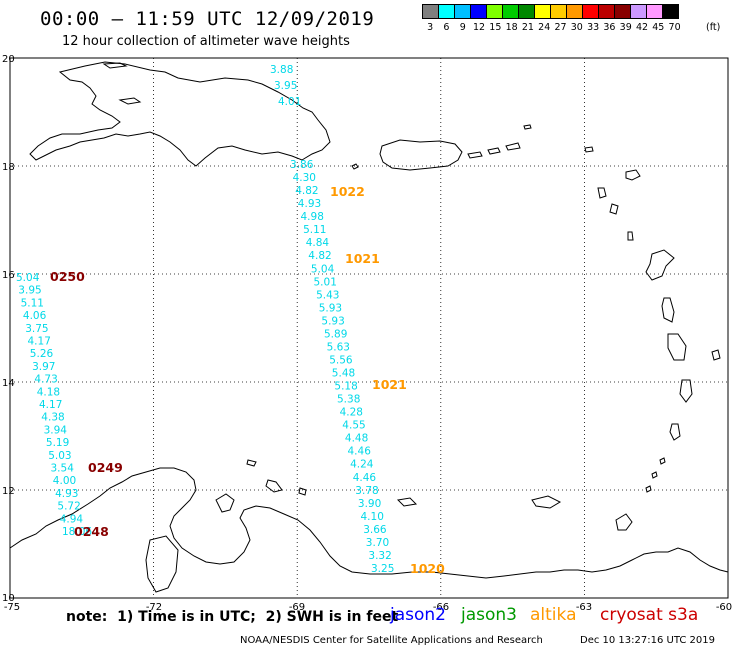 This screenshot has width=740, height=650. Describe the element at coordinates (446, 27) in the screenshot. I see `colorbar-label: 6` at that location.